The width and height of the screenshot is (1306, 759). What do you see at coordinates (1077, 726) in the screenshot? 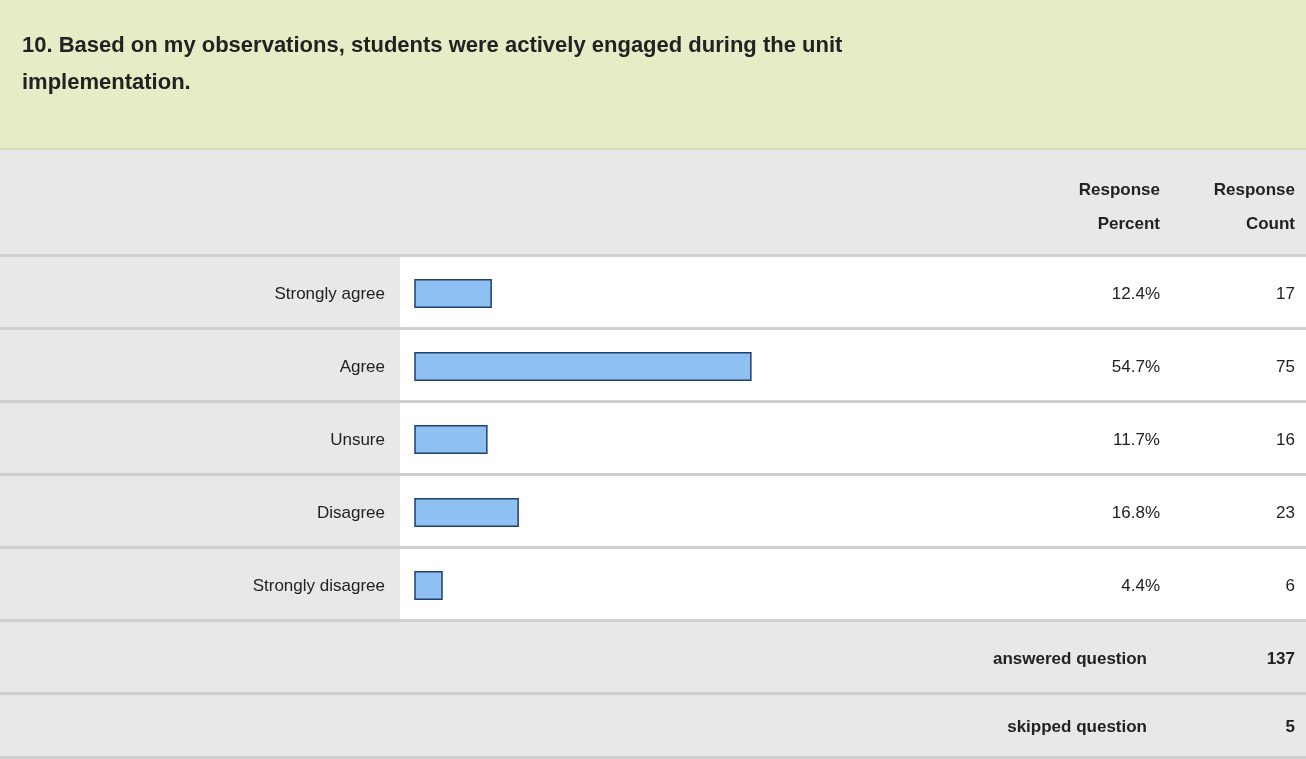
I see `text: skipped question` at bounding box center [1077, 726].